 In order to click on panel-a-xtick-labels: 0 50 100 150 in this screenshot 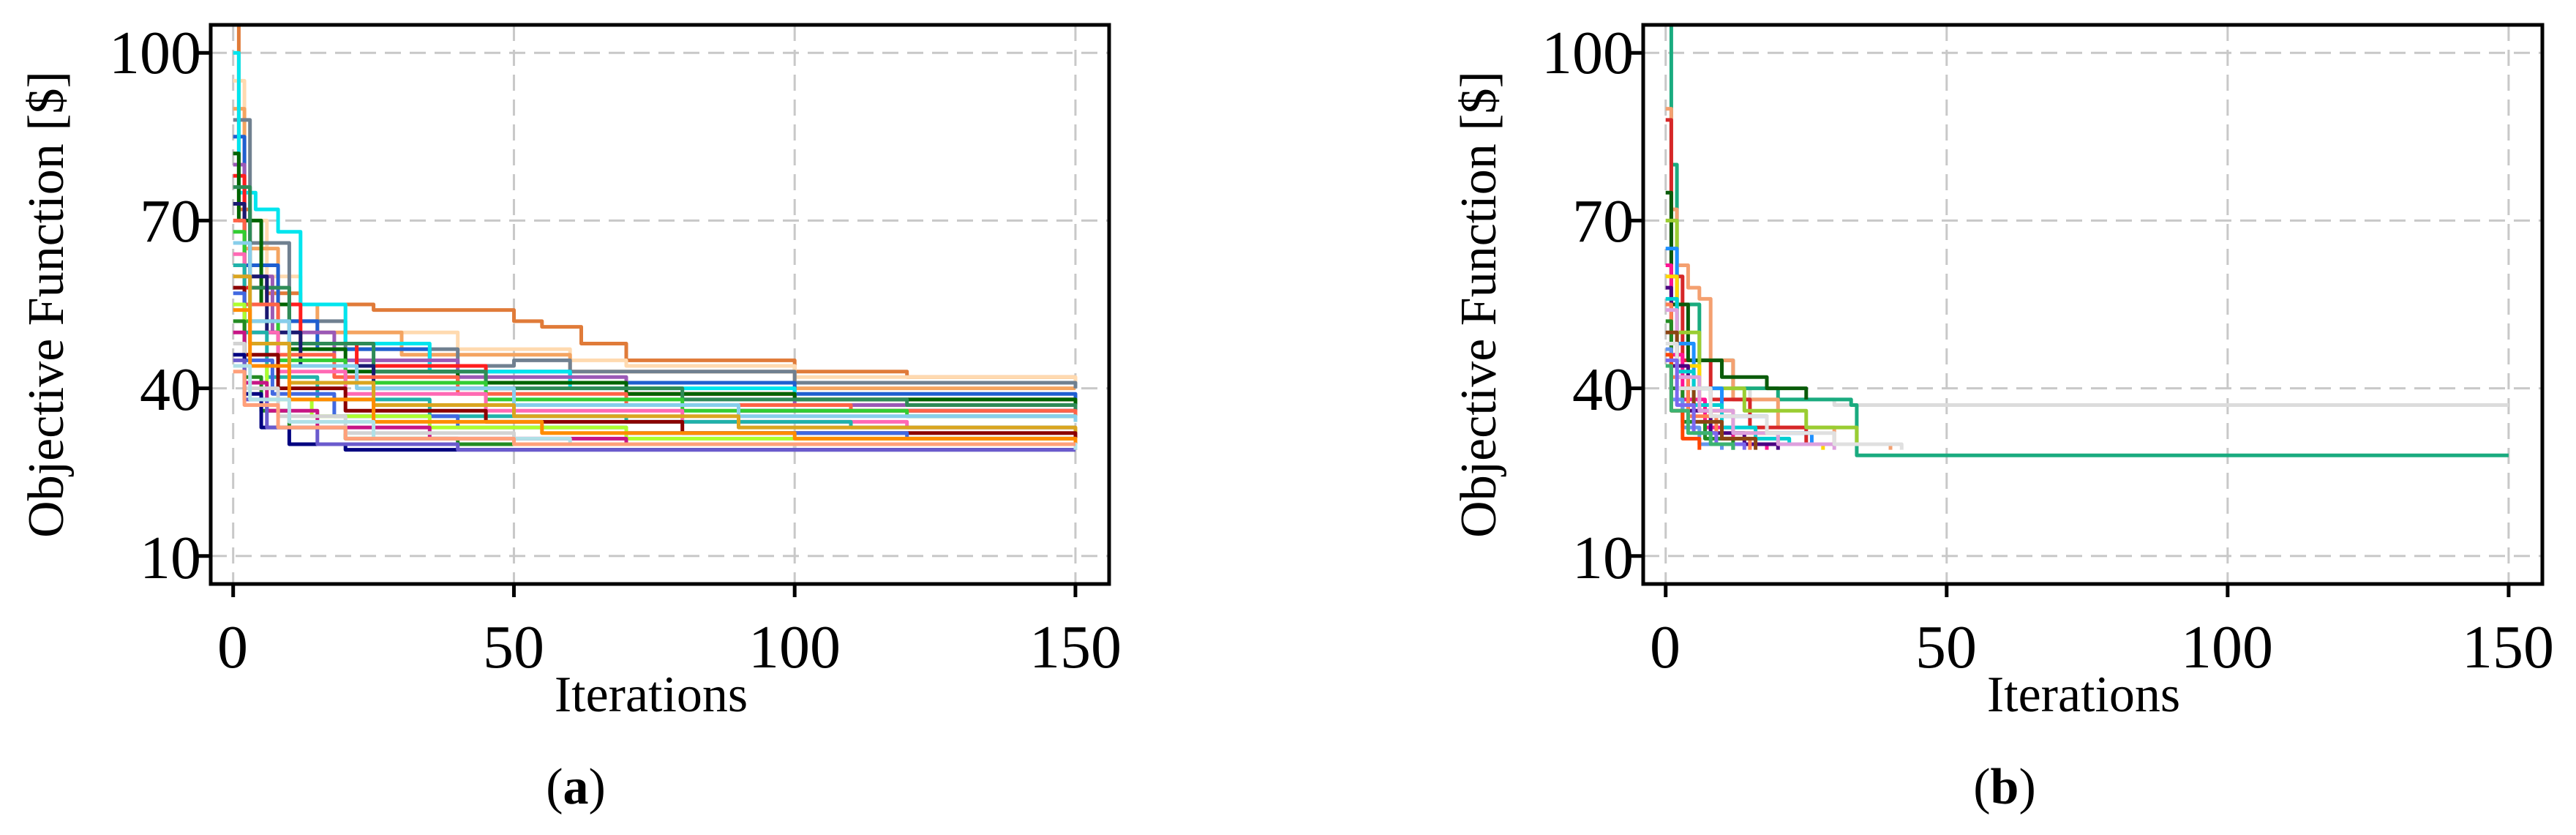, I will do `click(669, 647)`.